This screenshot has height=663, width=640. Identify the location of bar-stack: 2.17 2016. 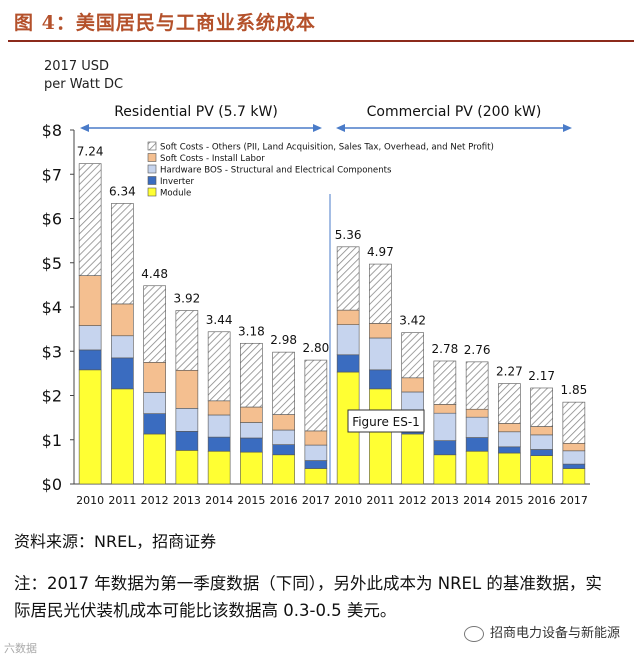
(542, 438).